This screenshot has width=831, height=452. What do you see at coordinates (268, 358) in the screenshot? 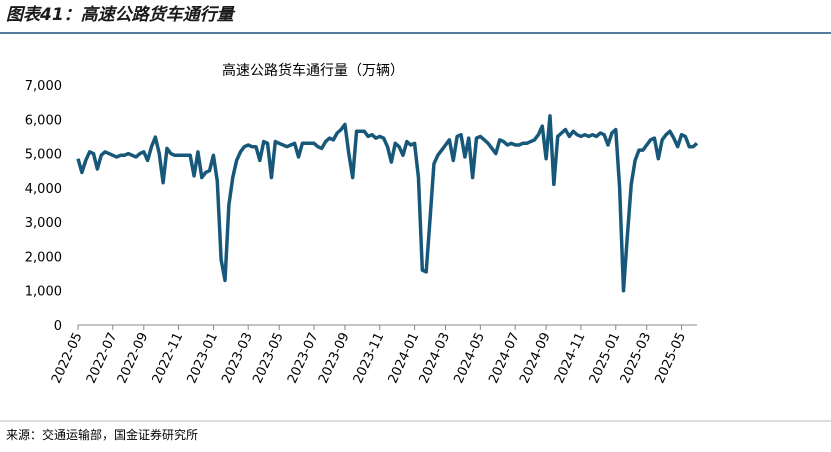
I see `x-tick-label: 2023-05` at bounding box center [268, 358].